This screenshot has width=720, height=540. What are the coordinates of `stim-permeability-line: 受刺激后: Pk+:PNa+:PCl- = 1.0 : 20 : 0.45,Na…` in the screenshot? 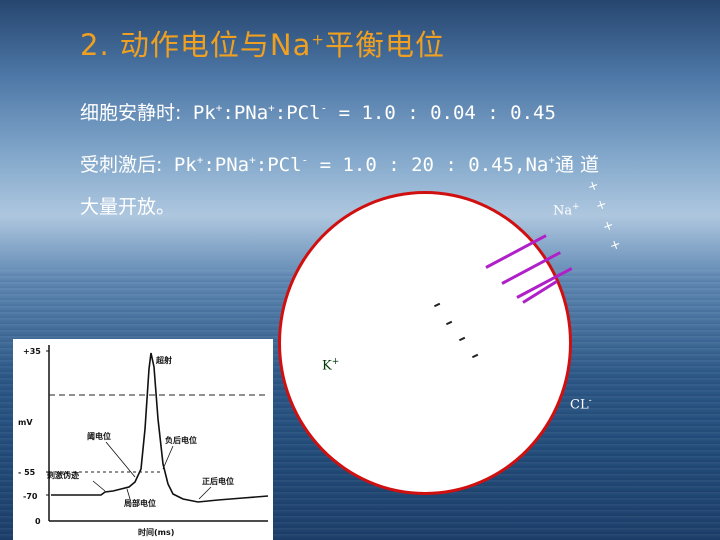 It's located at (340, 164).